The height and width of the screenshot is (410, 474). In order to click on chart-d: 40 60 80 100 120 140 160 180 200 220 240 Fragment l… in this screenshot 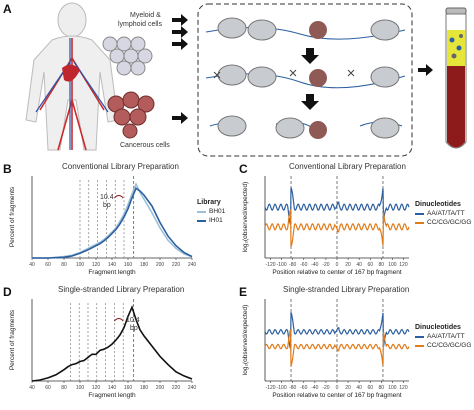, I will do `click(103, 349)`.